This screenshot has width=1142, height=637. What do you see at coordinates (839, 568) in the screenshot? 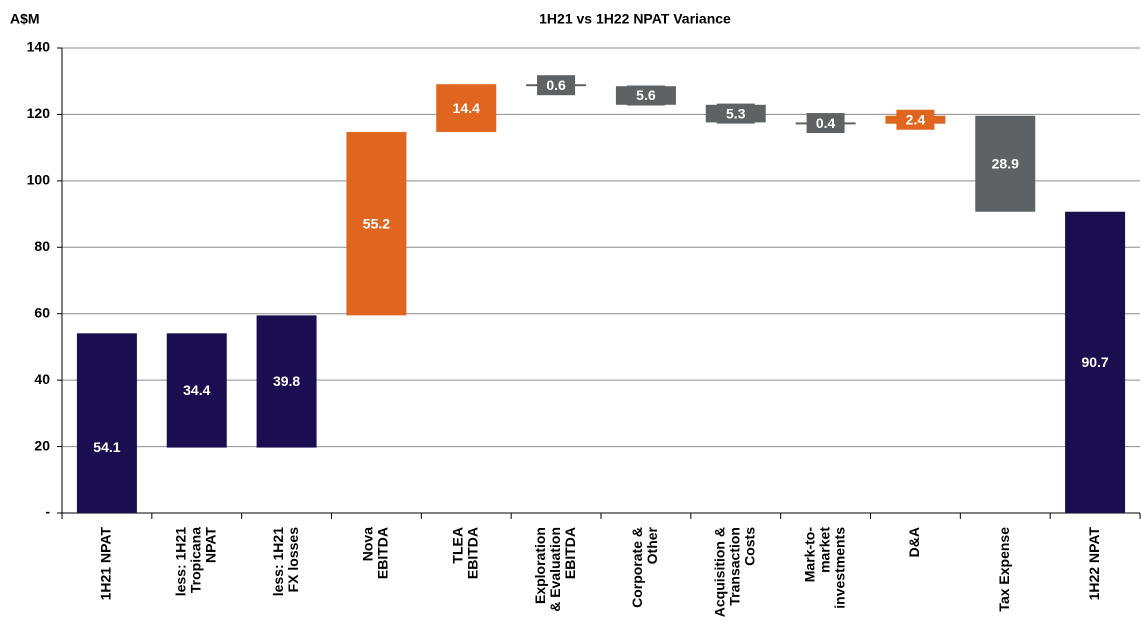
I see `x-tick-label: investments` at bounding box center [839, 568].